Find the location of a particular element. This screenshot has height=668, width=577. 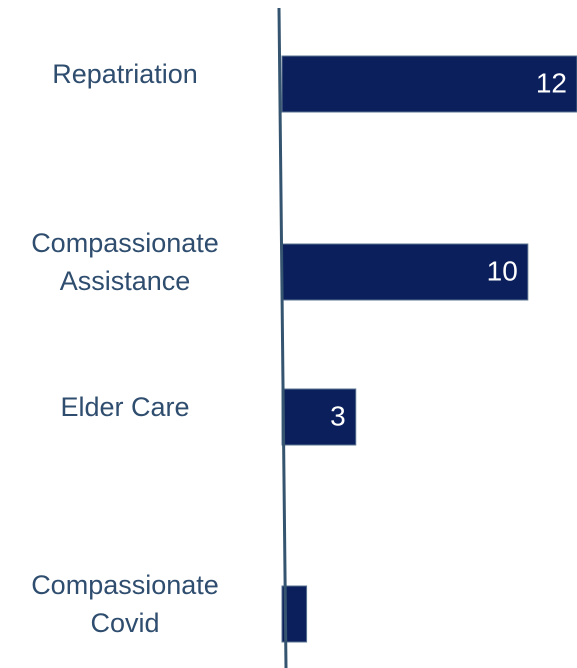

value-label: 10 is located at coordinates (502, 270).